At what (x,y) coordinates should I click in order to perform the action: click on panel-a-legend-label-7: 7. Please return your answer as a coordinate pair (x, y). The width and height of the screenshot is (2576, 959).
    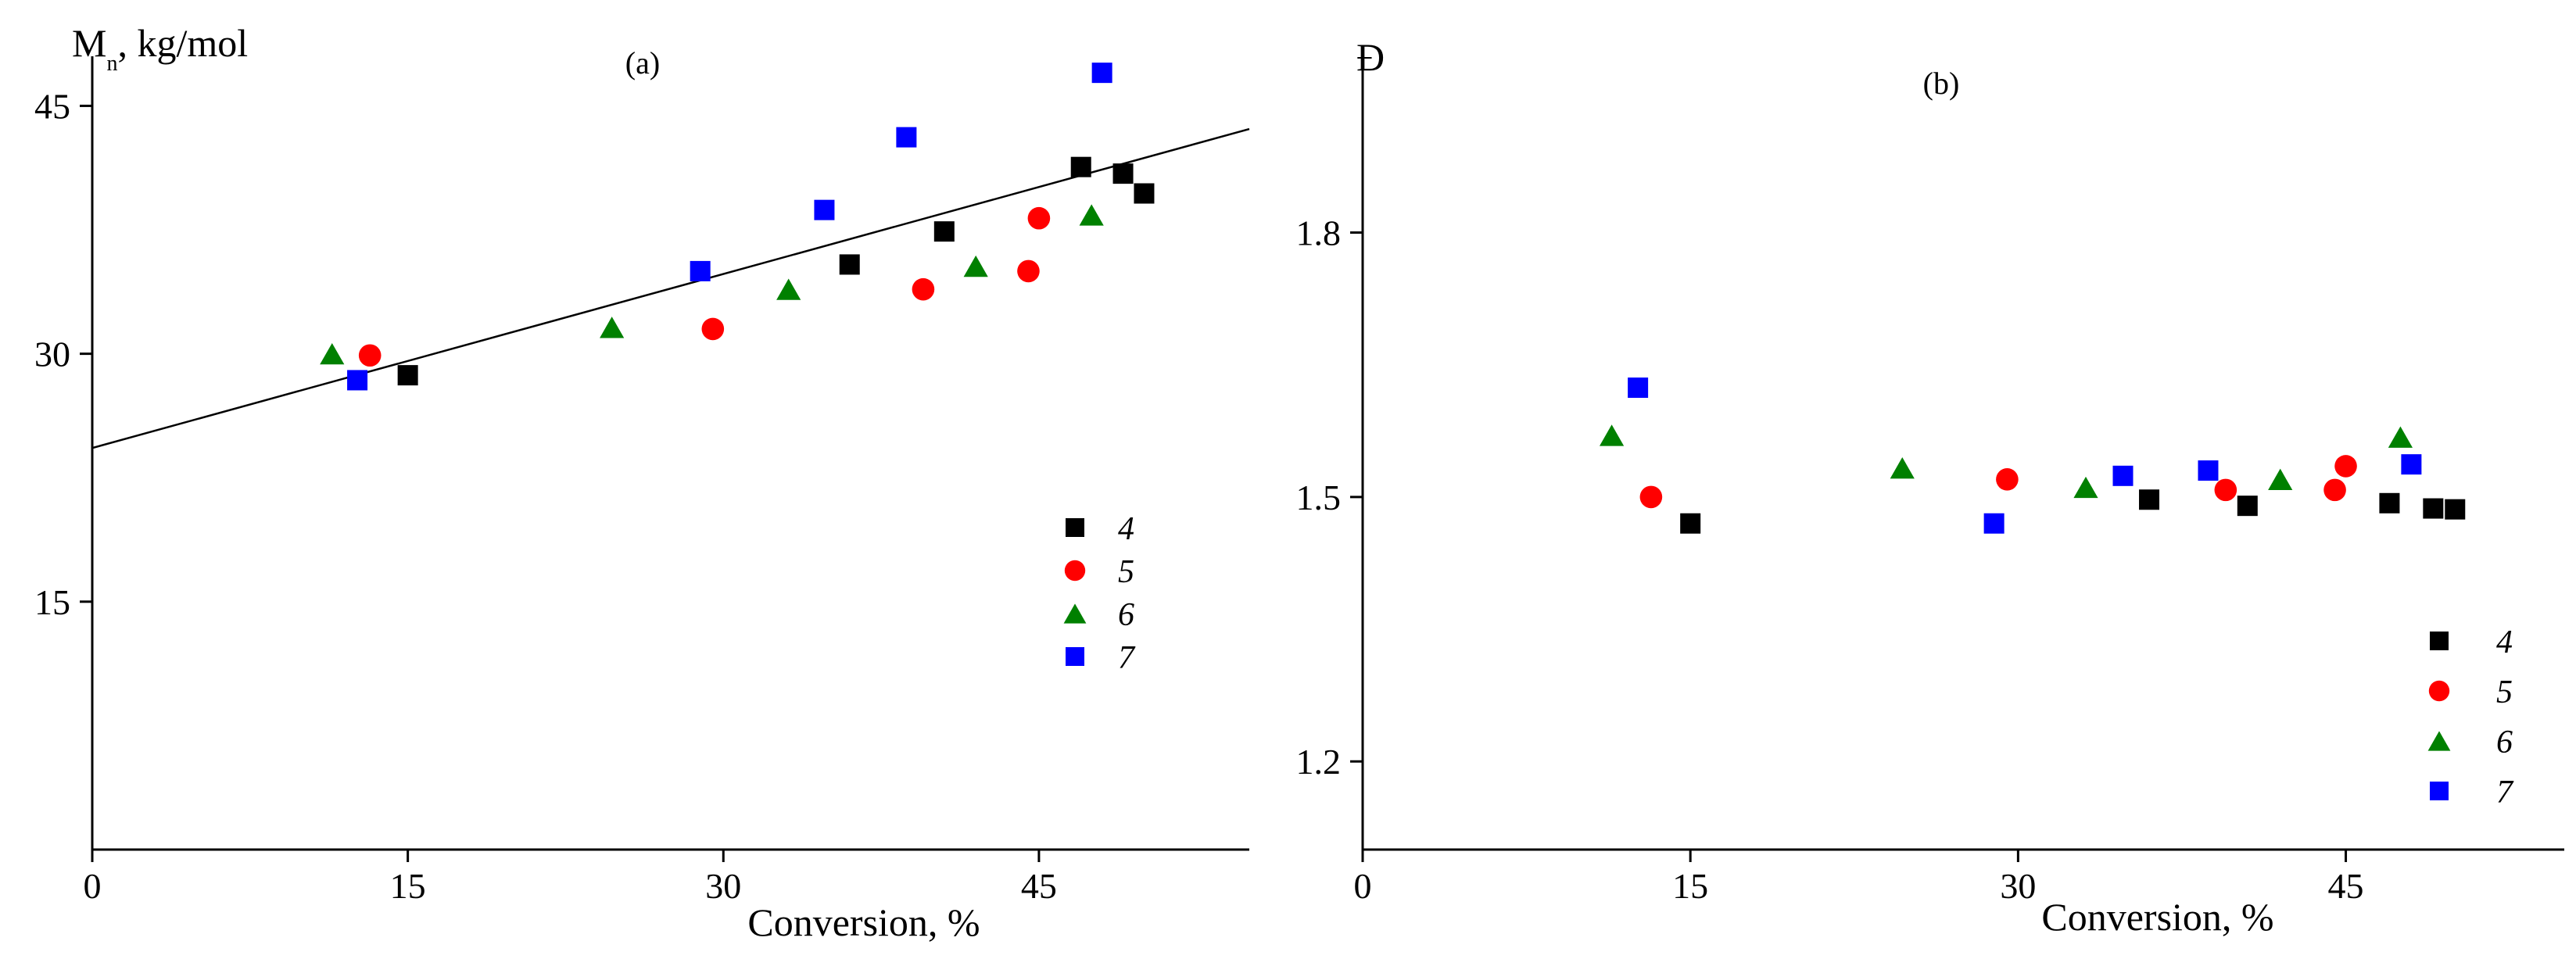
    Looking at the image, I should click on (1127, 658).